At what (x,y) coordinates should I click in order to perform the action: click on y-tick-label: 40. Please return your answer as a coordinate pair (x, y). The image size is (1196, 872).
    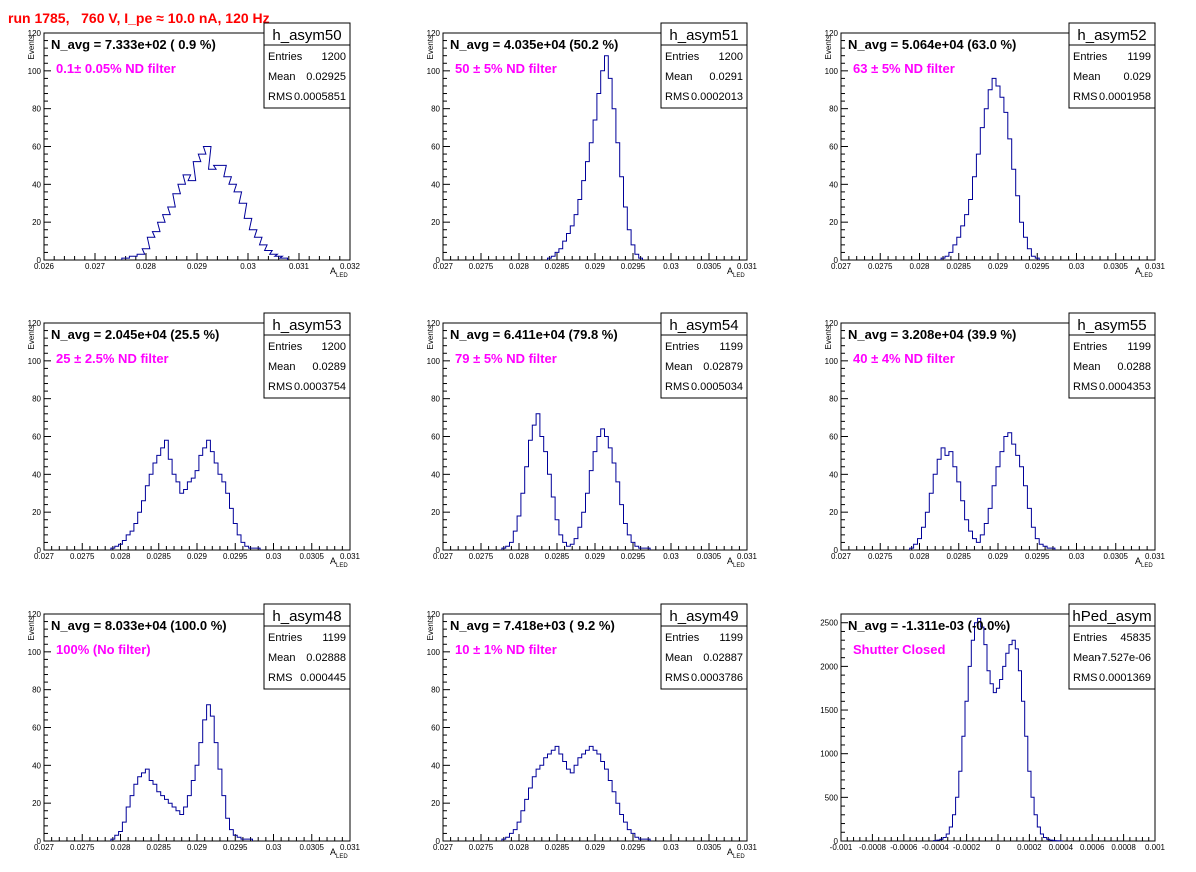
    Looking at the image, I should click on (833, 474).